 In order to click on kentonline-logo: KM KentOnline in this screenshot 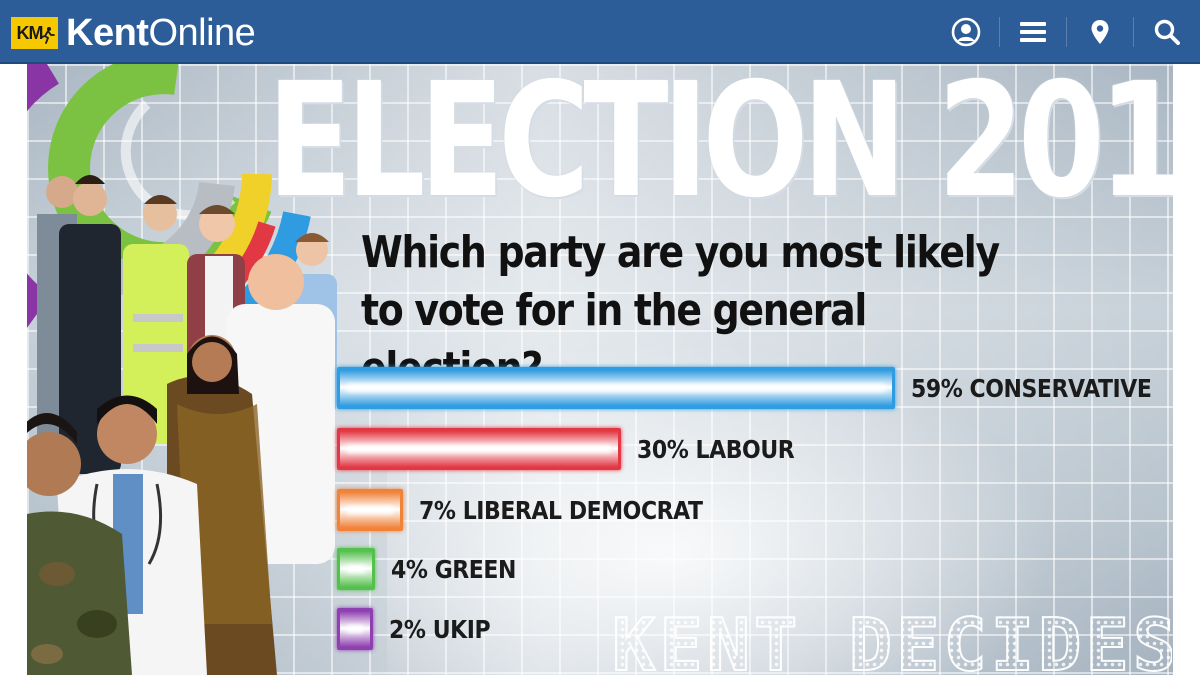, I will do `click(132, 33)`.